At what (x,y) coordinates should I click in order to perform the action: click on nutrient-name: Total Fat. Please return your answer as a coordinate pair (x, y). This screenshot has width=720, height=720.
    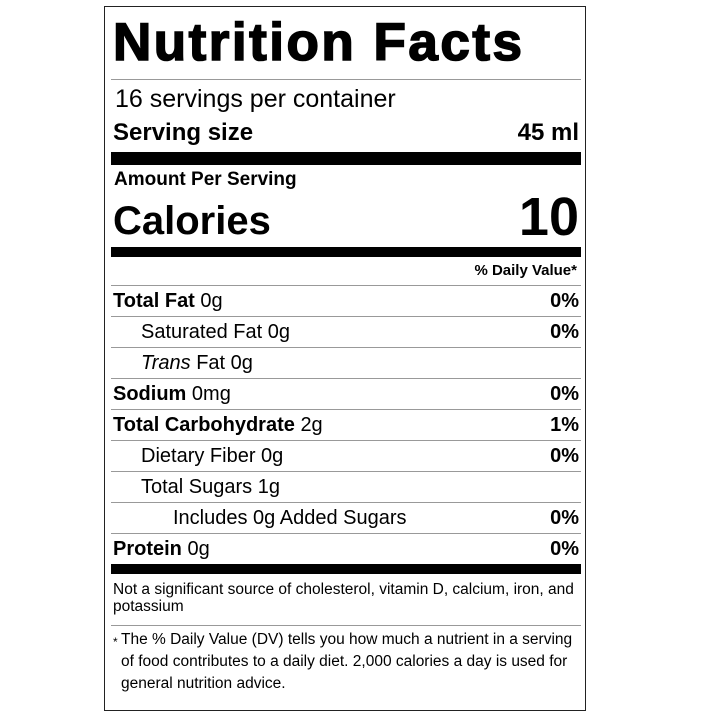
    Looking at the image, I should click on (154, 300).